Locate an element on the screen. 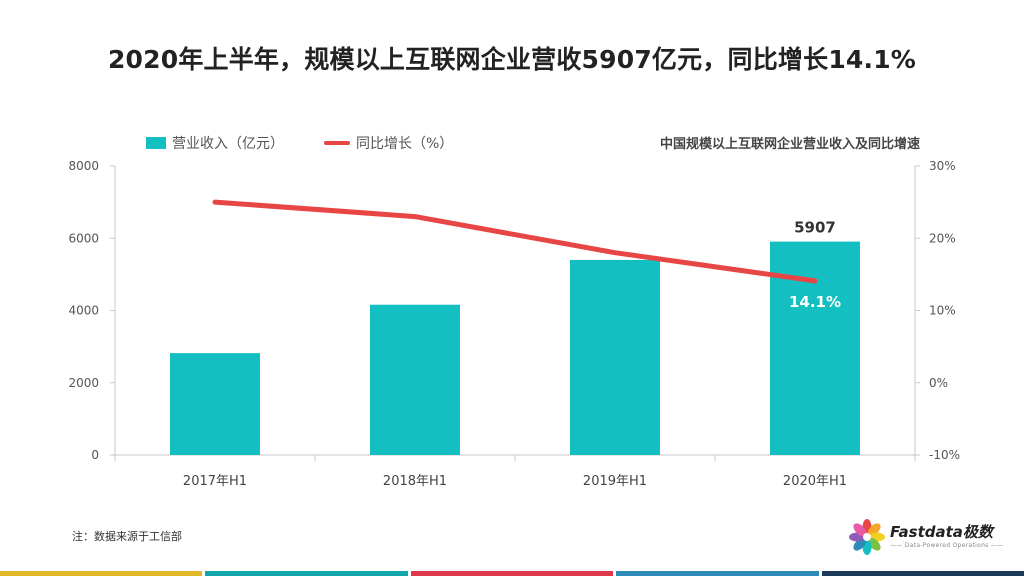 The height and width of the screenshot is (576, 1024). page-title: 2020年上半年，规模以上互联网企业营收5907亿元，同比增长14.1% is located at coordinates (512, 59).